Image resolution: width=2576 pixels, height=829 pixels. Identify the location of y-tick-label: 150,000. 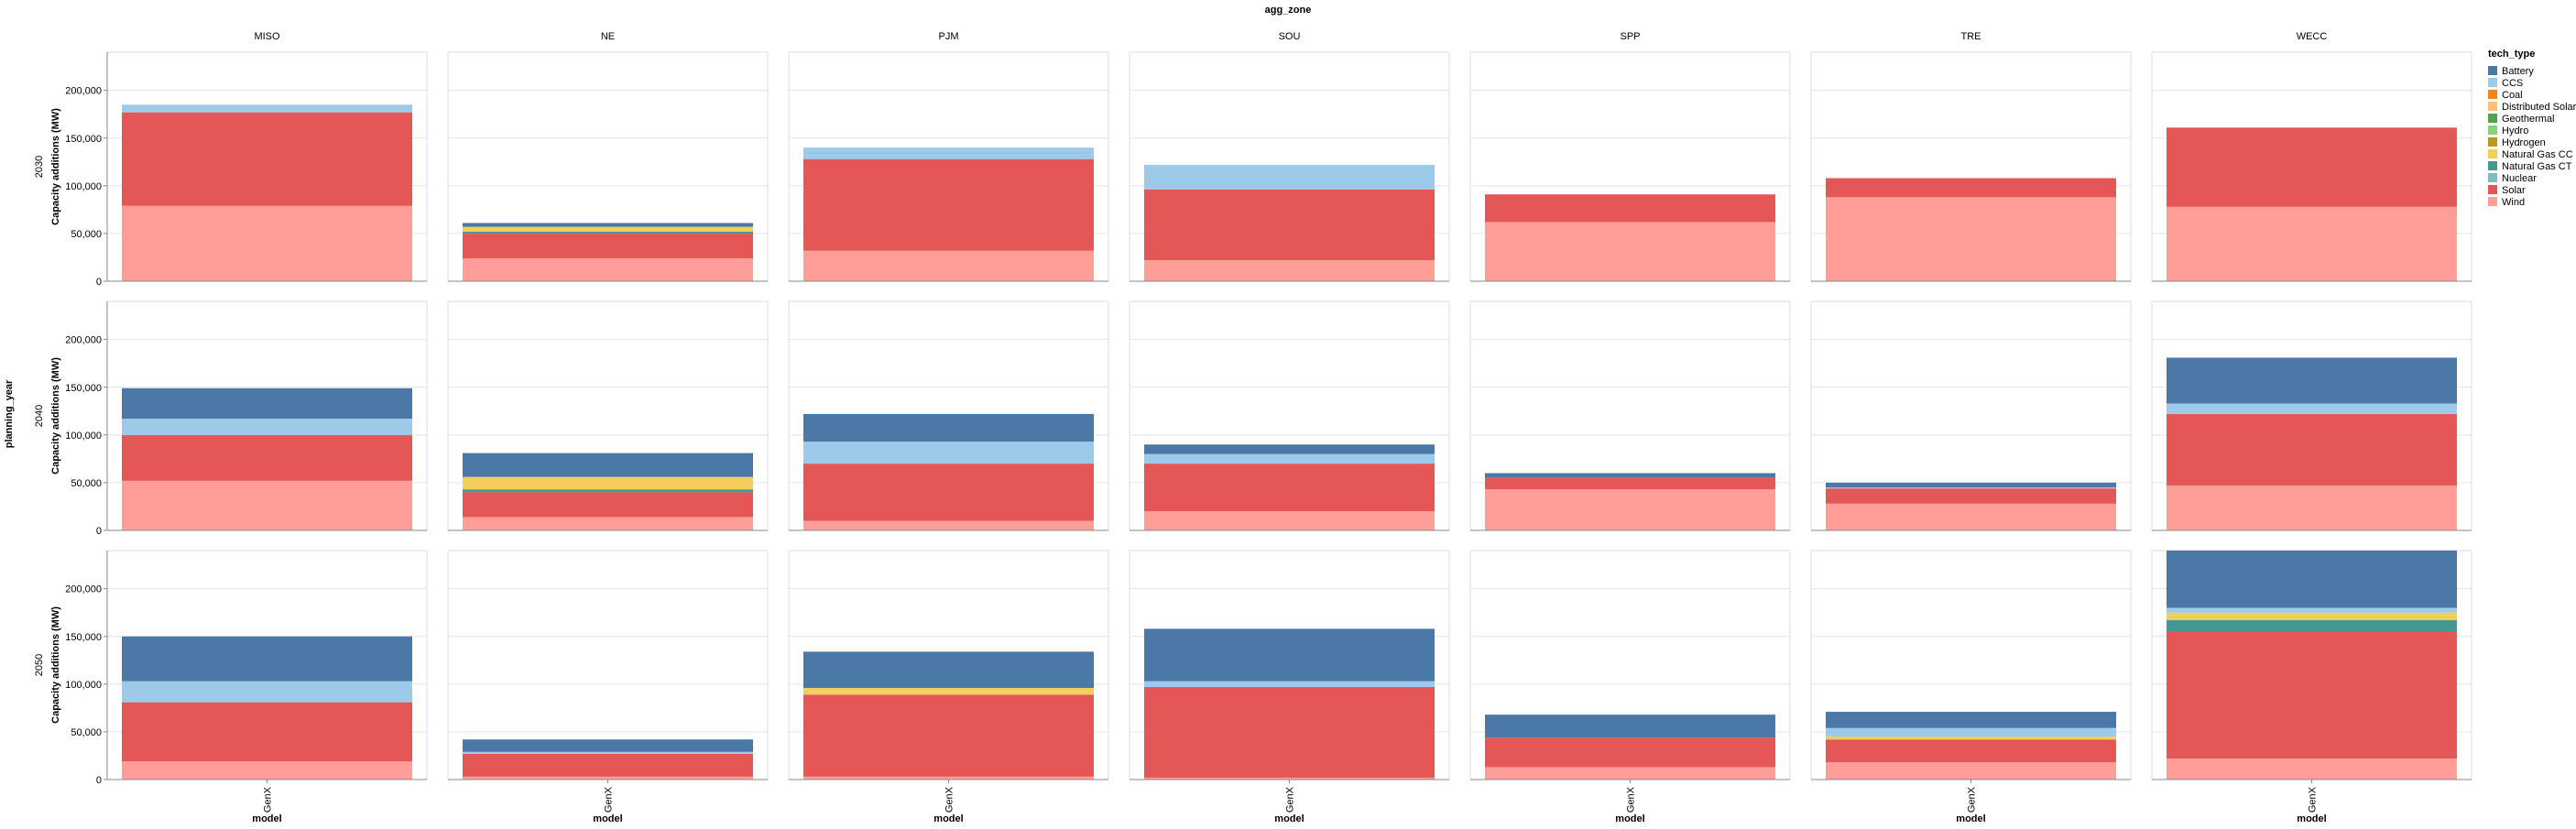
(84, 139).